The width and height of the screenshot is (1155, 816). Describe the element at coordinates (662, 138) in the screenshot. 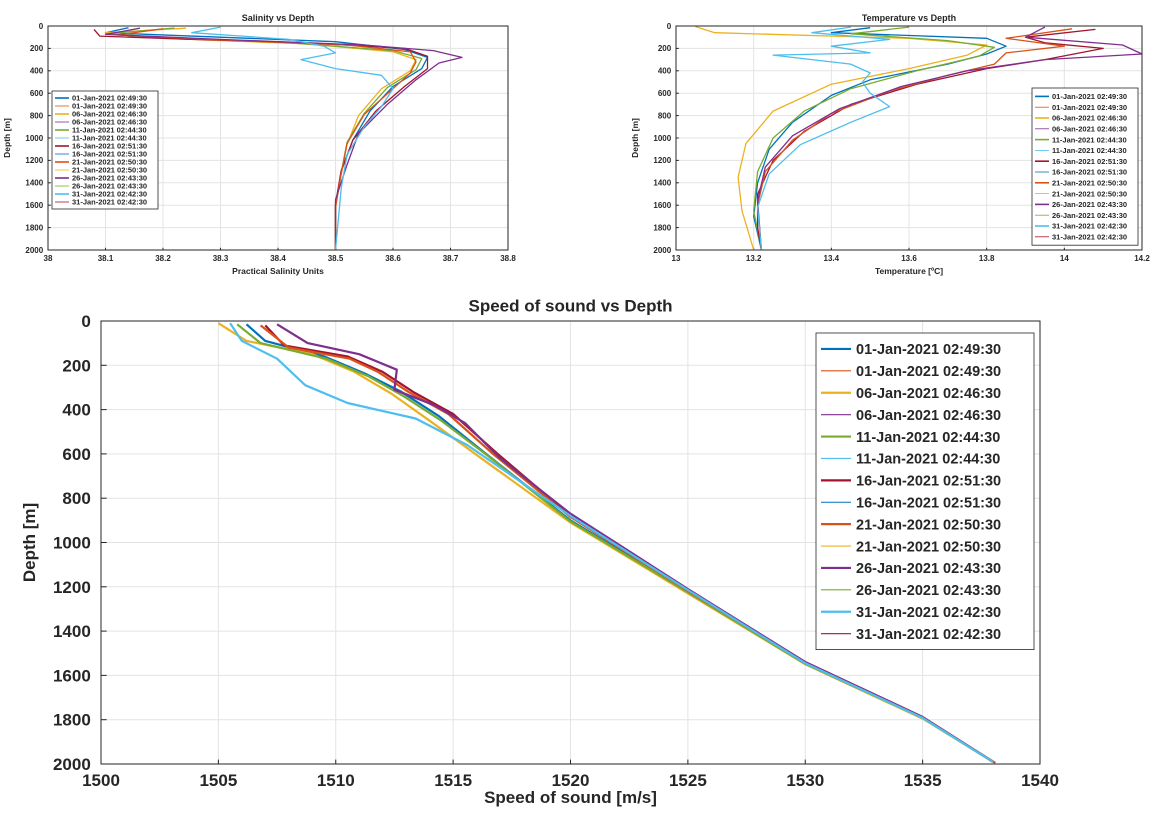

I see `temperature-y-tick-label: 1000` at that location.